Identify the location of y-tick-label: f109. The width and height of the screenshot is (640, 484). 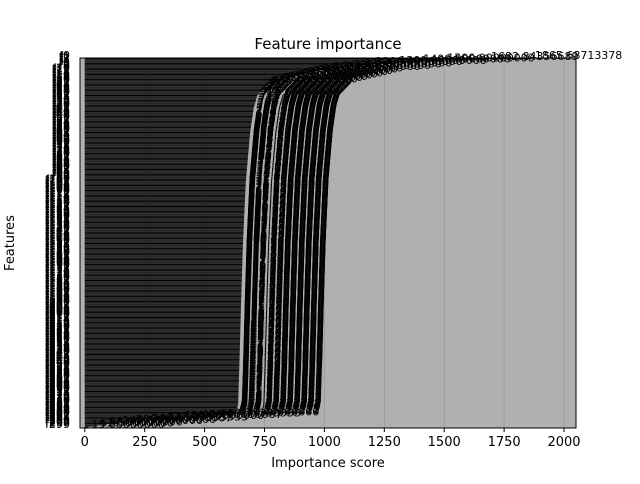
(57, 189).